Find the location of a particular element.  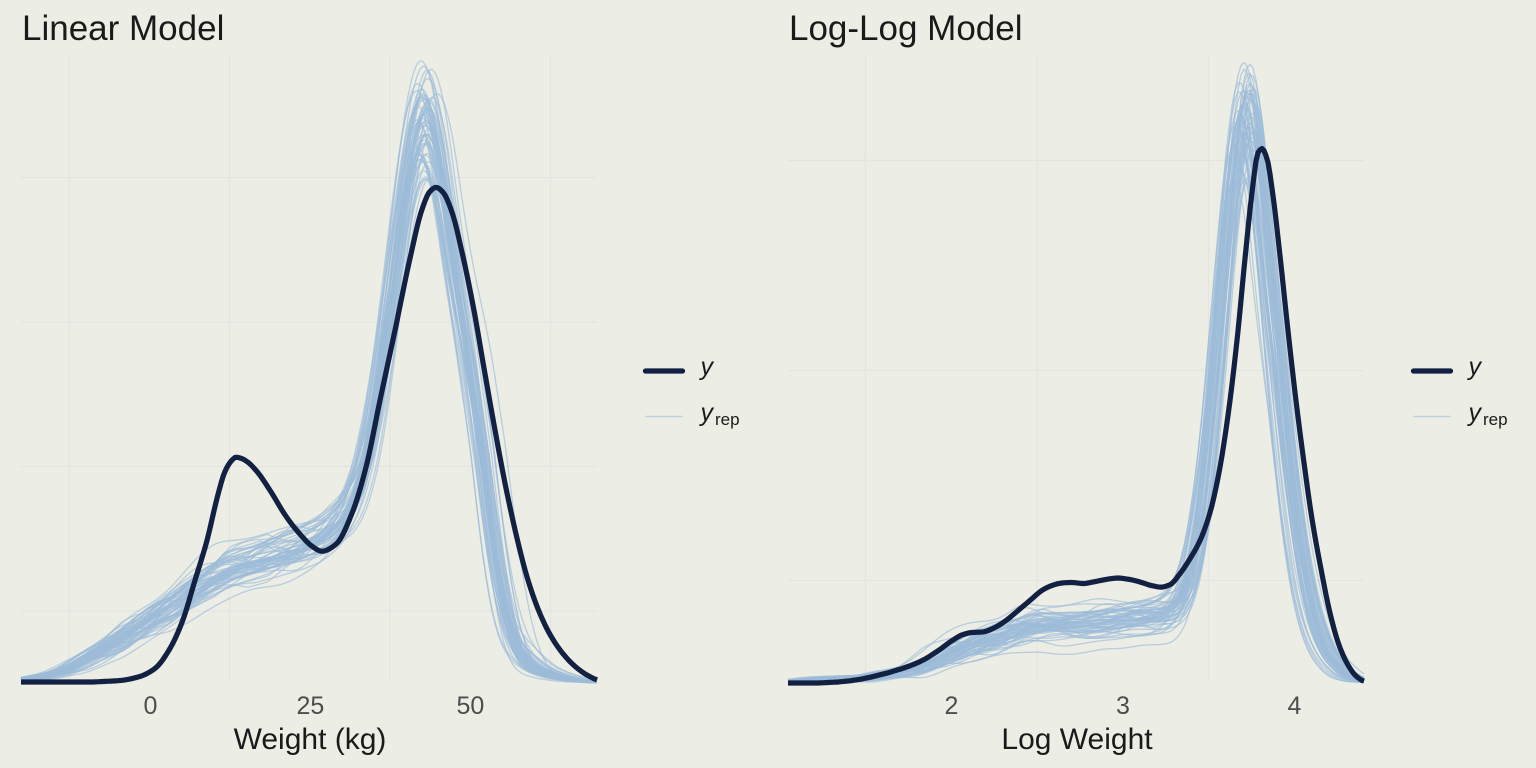

svg-text: Weight (kg) is located at coordinates (310, 739).